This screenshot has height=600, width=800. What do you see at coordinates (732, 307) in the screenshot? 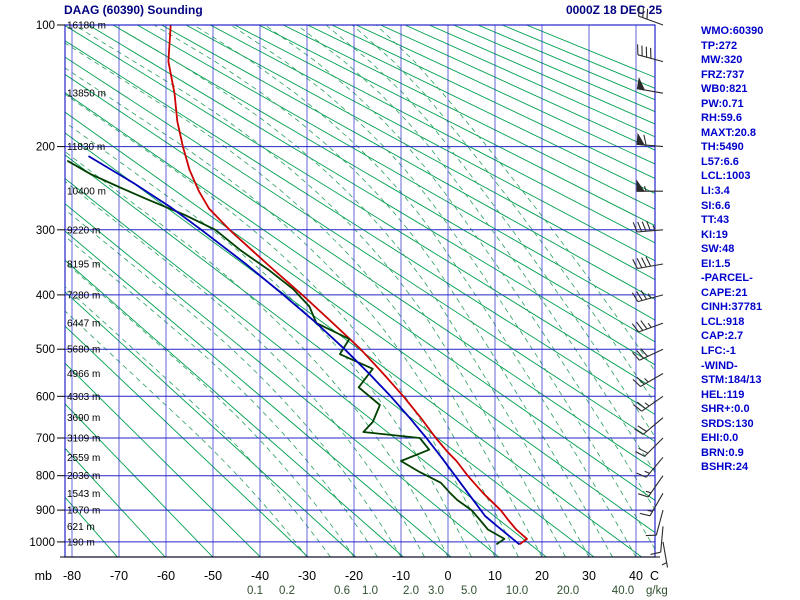
I see `stat-line: CINH:37781` at bounding box center [732, 307].